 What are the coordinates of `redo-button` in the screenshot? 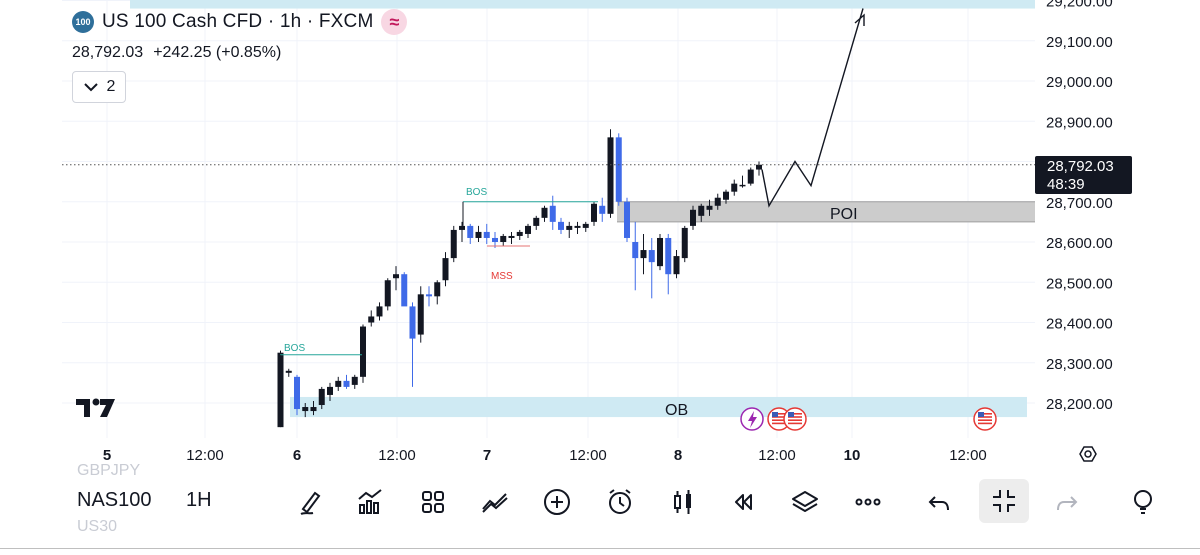 It's located at (1066, 502).